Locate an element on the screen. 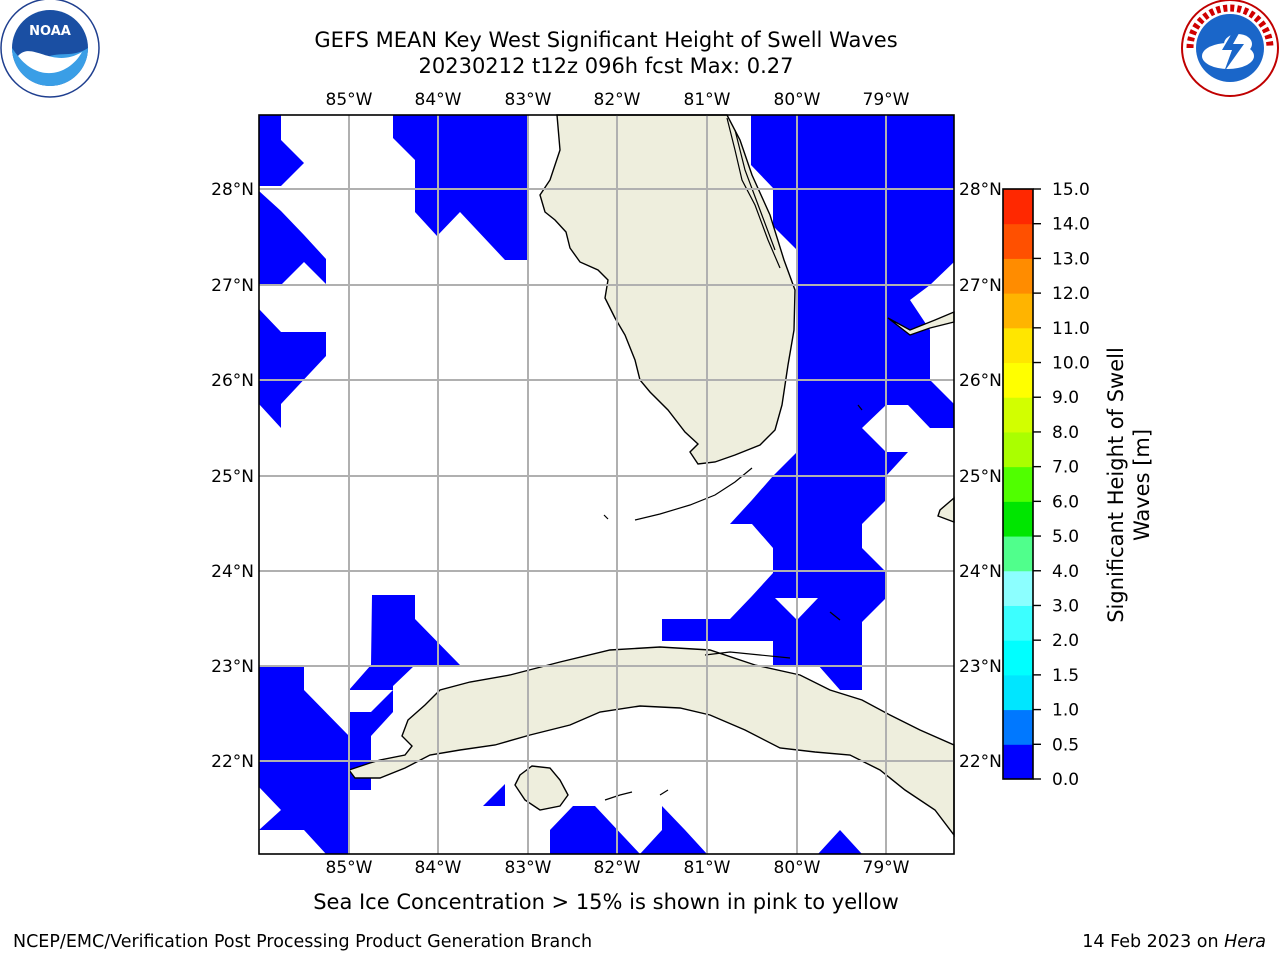 This screenshot has width=1280, height=960. run-host: Hera is located at coordinates (1245, 942).